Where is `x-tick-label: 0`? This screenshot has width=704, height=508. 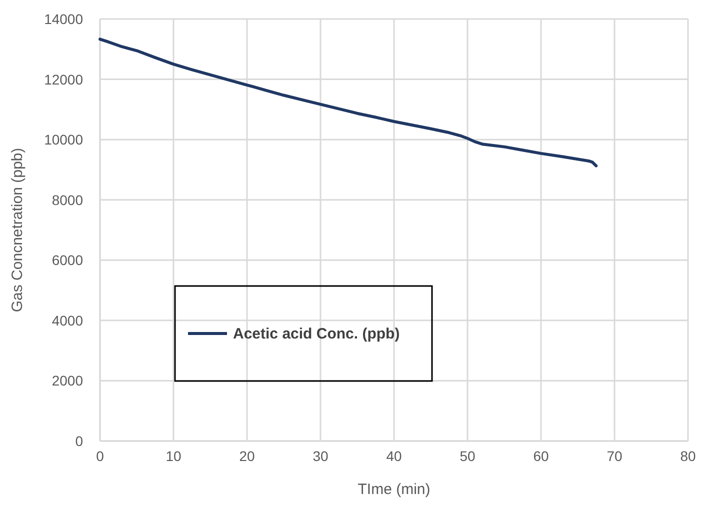
x-tick-label: 0 is located at coordinates (100, 456).